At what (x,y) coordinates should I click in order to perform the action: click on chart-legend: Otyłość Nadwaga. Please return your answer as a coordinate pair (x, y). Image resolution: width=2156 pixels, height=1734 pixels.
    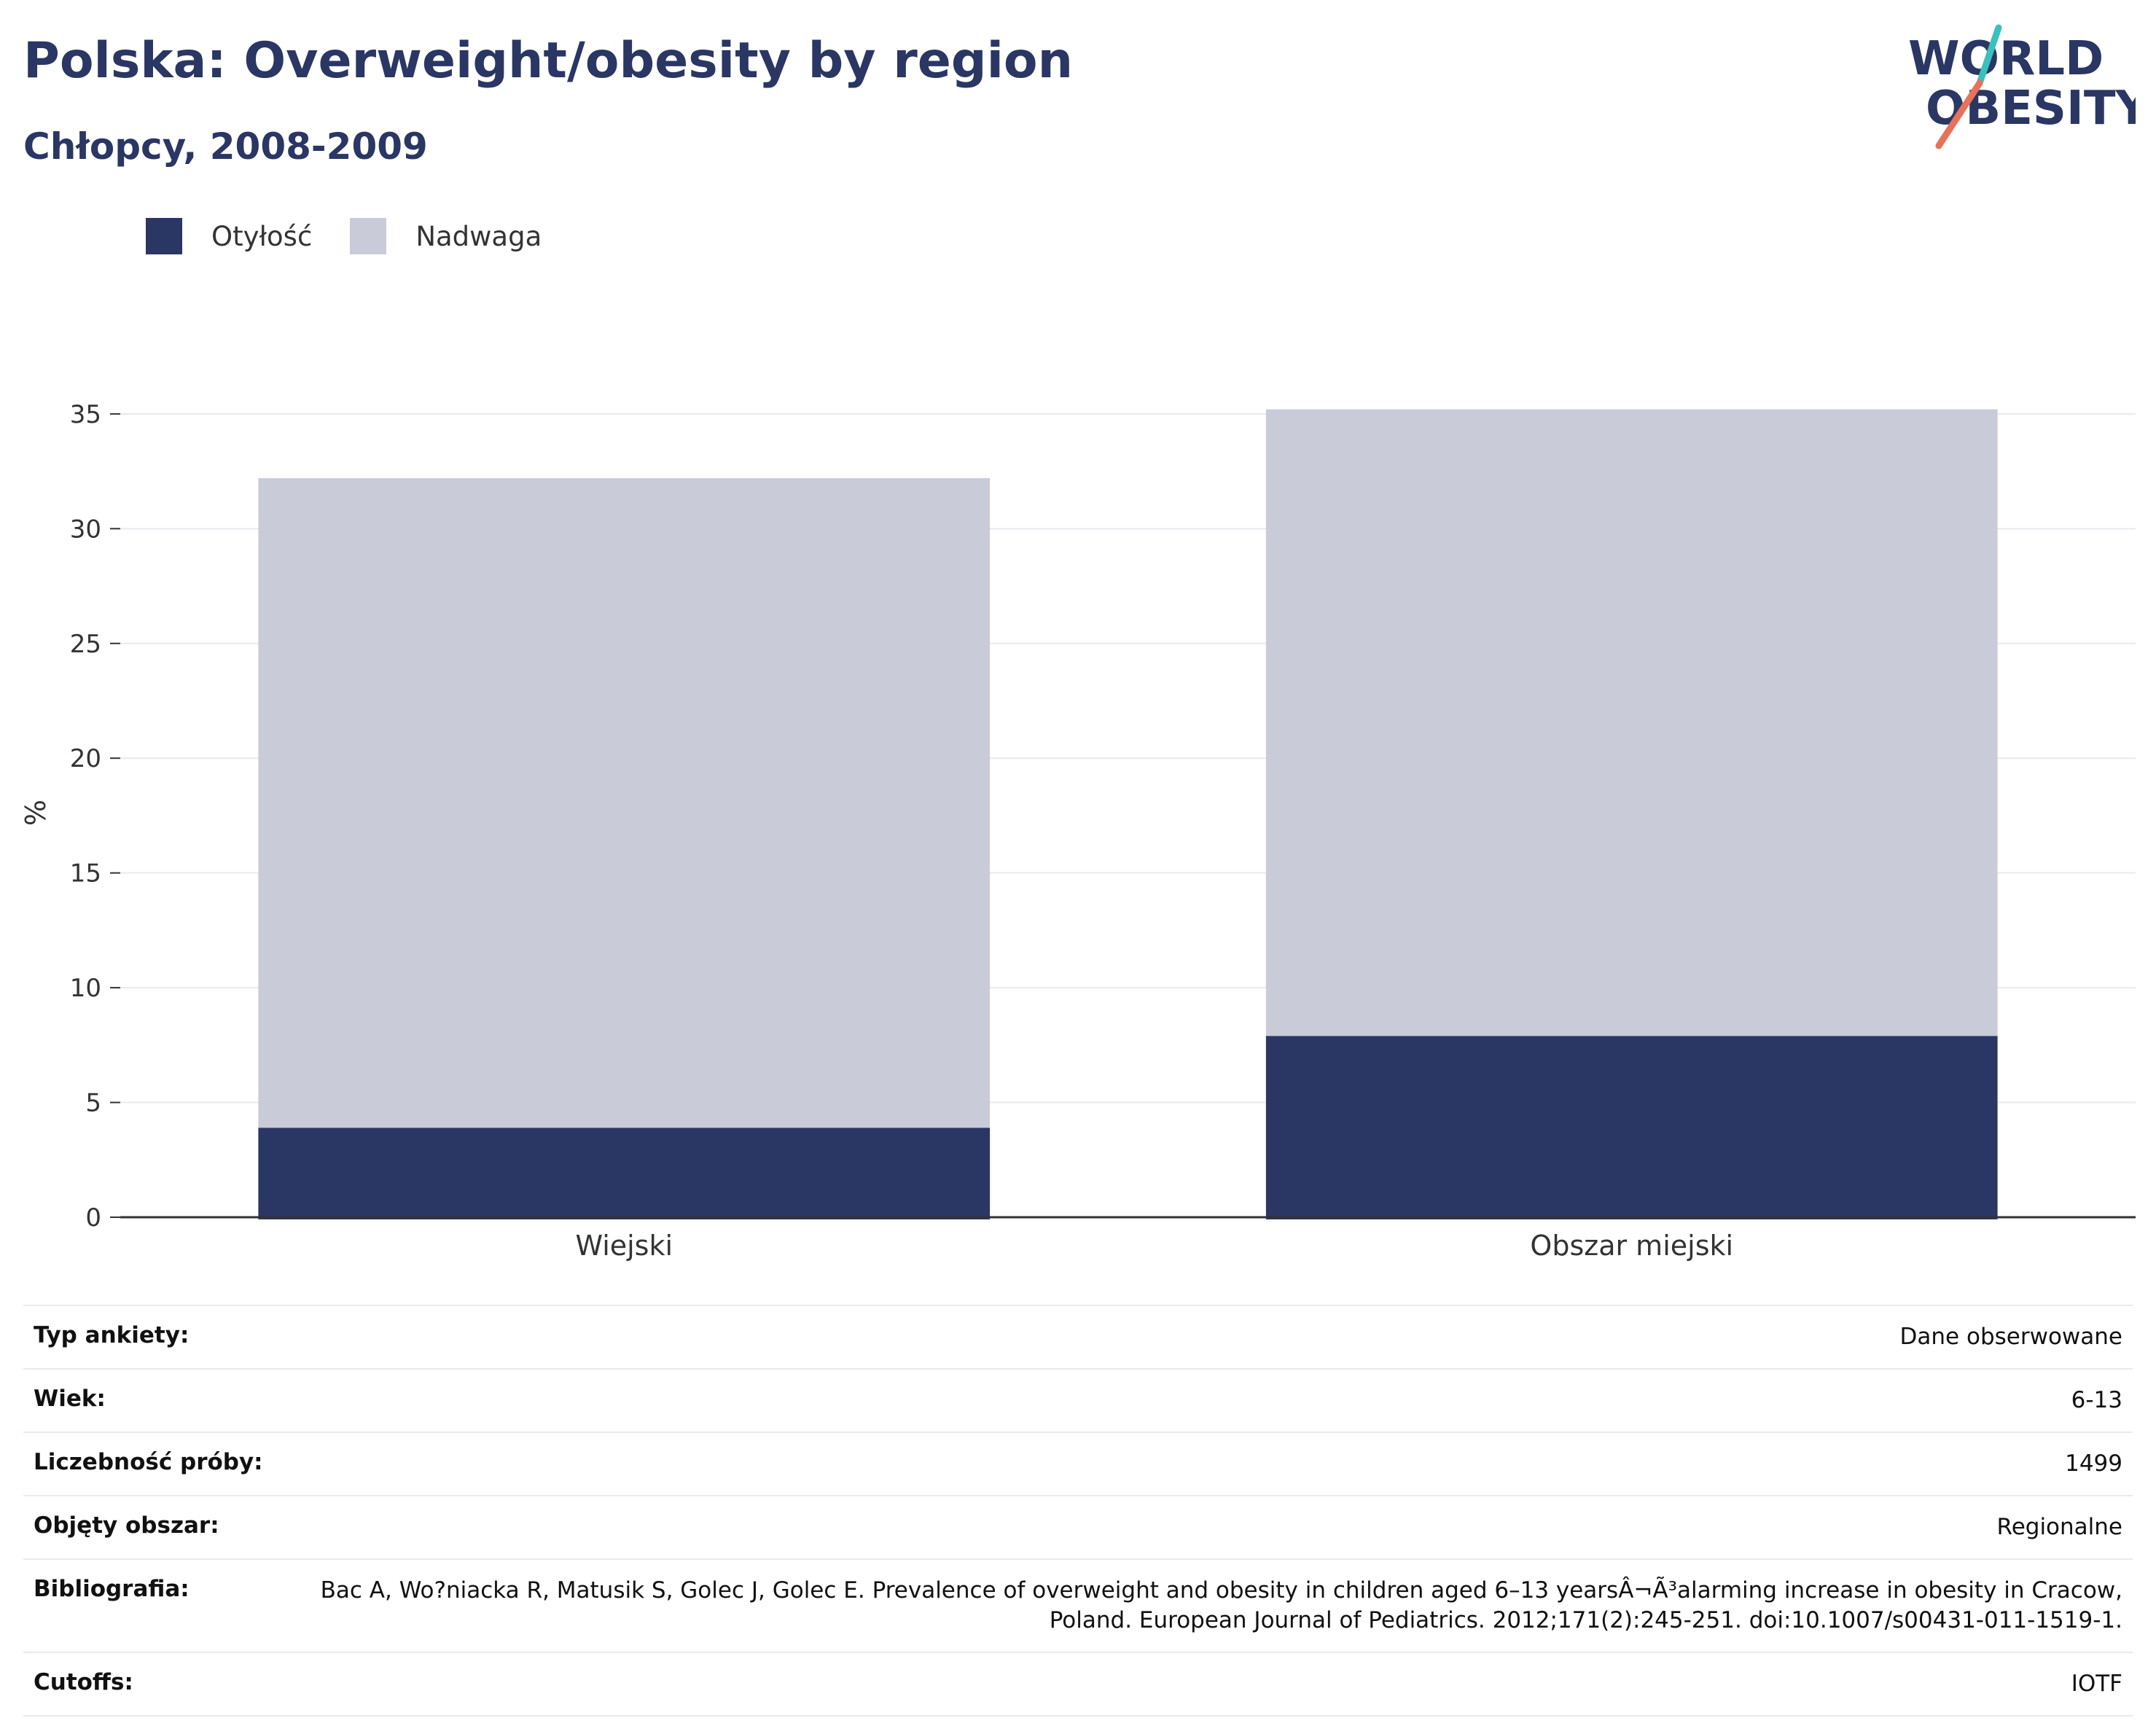
    Looking at the image, I should click on (363, 236).